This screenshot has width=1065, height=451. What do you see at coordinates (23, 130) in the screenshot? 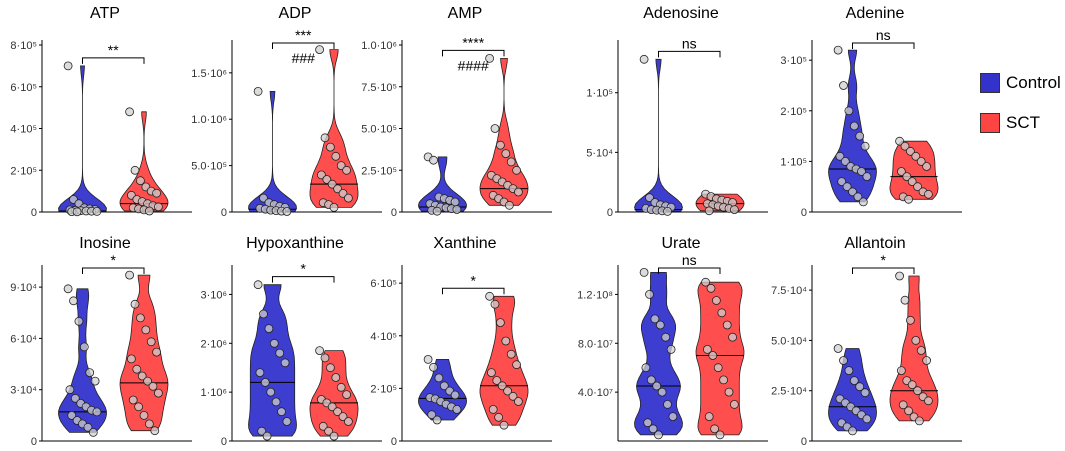
I see `y-tick-label: 4·10⁵` at bounding box center [23, 130].